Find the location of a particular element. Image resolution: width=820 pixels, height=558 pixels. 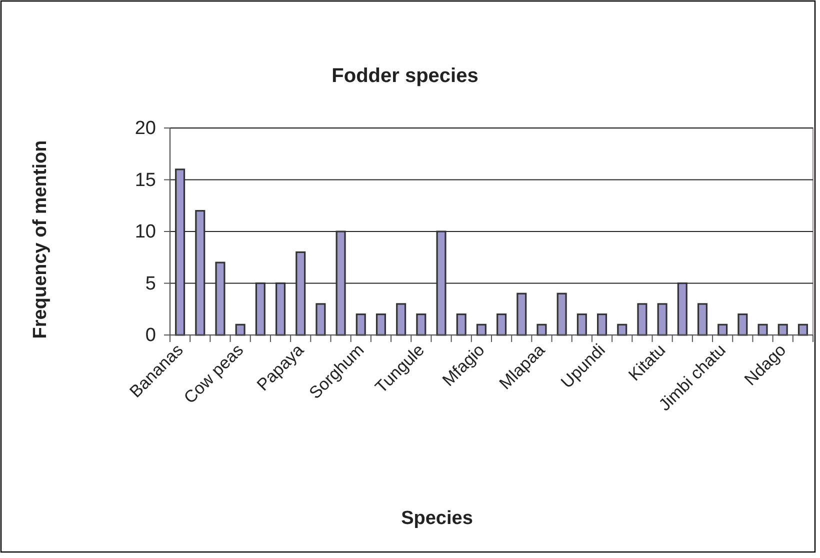

chart-title: Fodder species is located at coordinates (405, 76).